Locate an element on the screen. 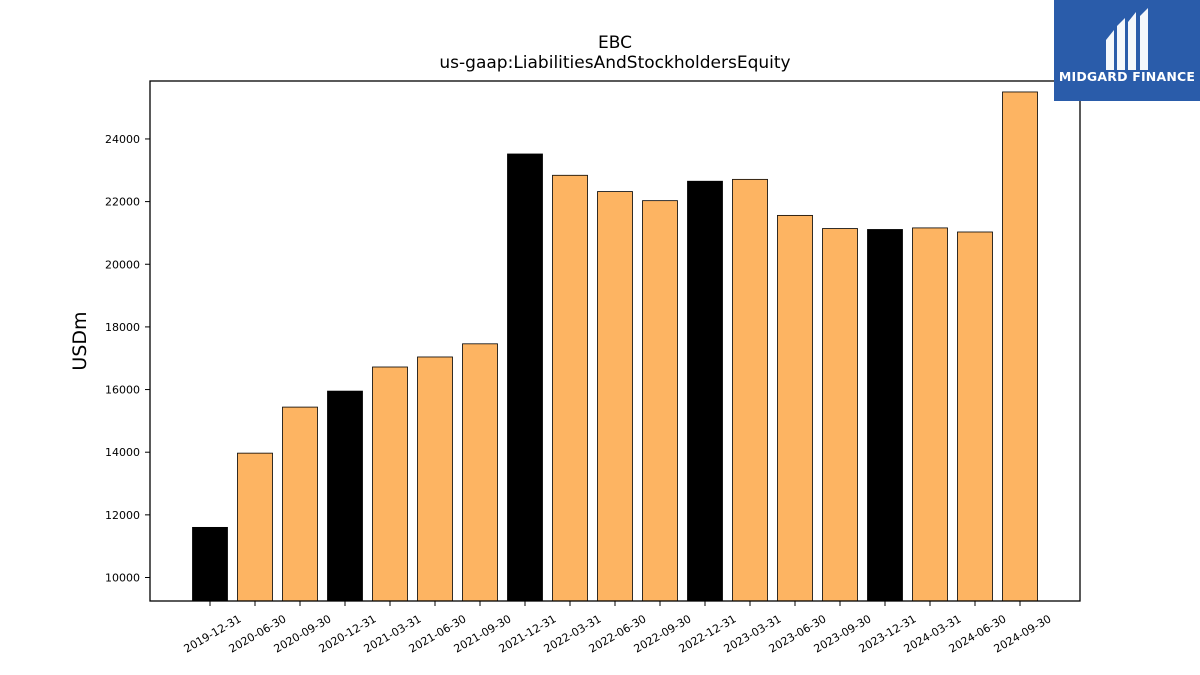 The height and width of the screenshot is (675, 1200). y-tick-label: 20000 is located at coordinates (122, 264).